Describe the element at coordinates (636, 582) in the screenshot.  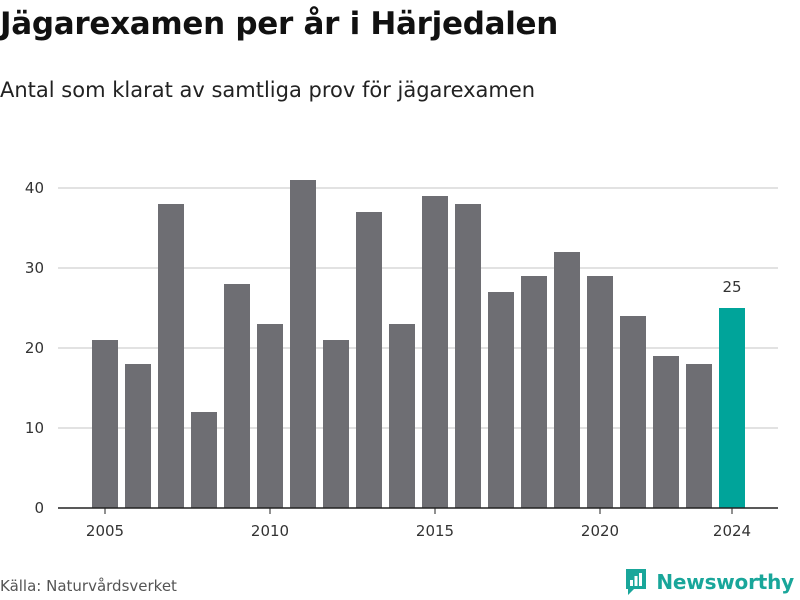
I see `newsworthy-logo-icon` at that location.